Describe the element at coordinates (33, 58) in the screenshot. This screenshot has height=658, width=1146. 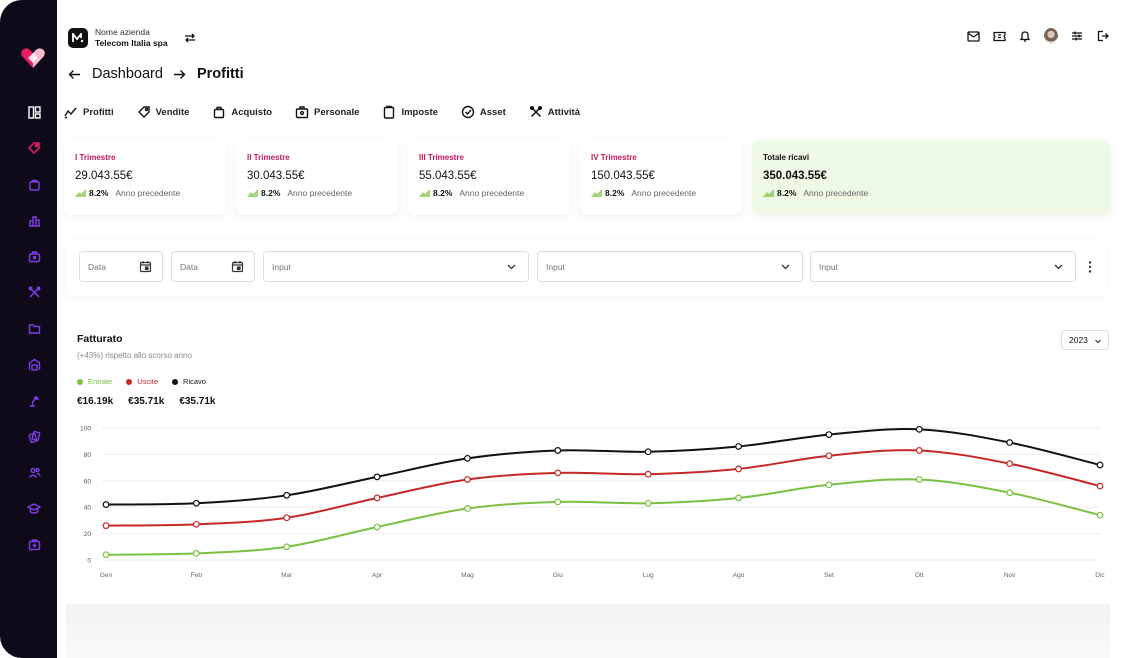
I see `brand-logo-icon` at that location.